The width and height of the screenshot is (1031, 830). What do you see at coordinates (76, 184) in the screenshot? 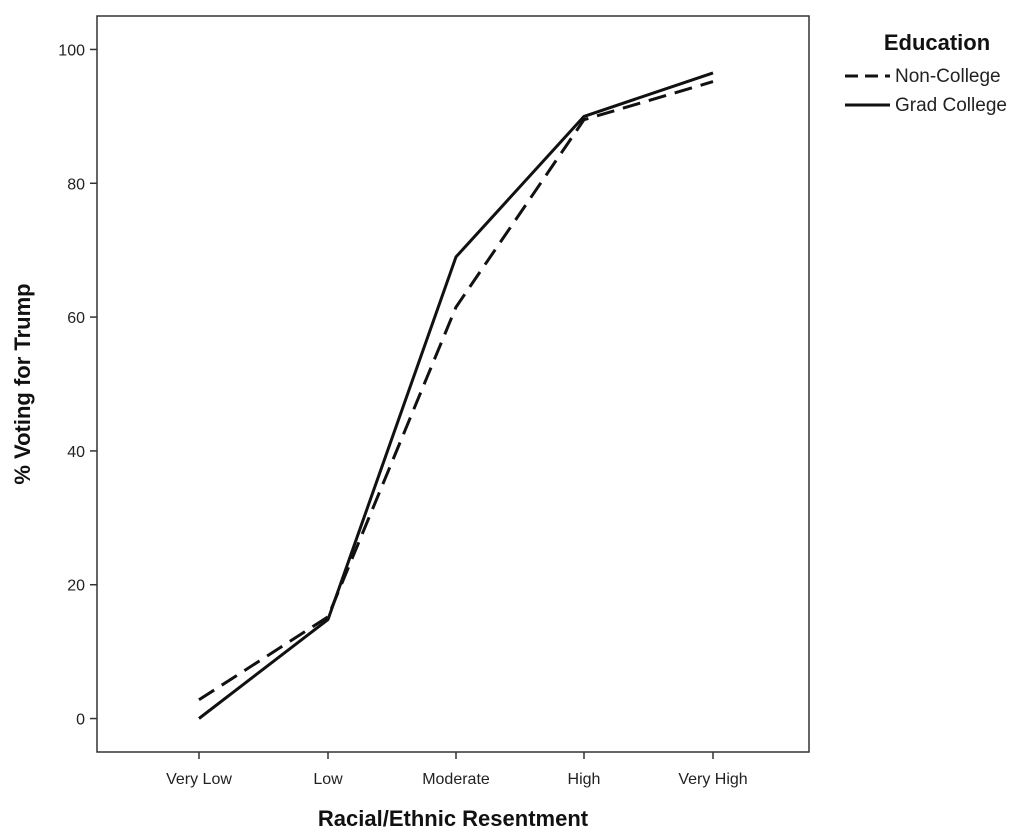
I see `y-tick-label: 80` at bounding box center [76, 184].